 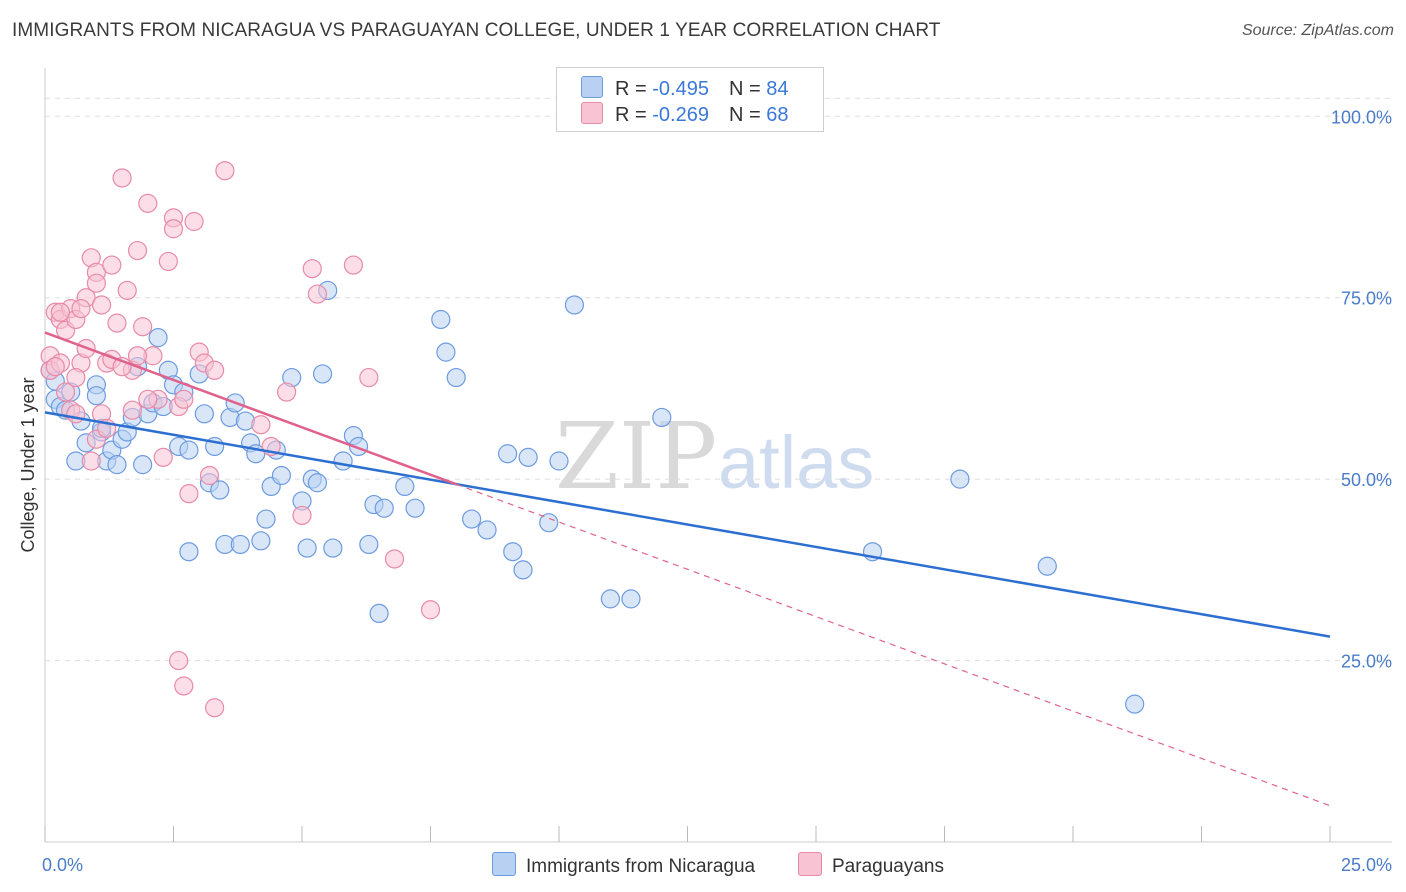 I want to click on legend-r-value-2: -0.269, so click(x=680, y=115).